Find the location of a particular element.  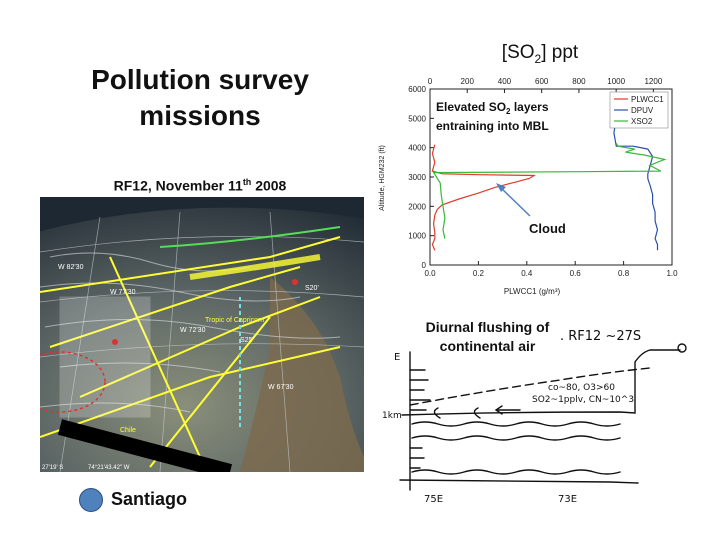

x-tick-label: 0.0 is located at coordinates (430, 273).